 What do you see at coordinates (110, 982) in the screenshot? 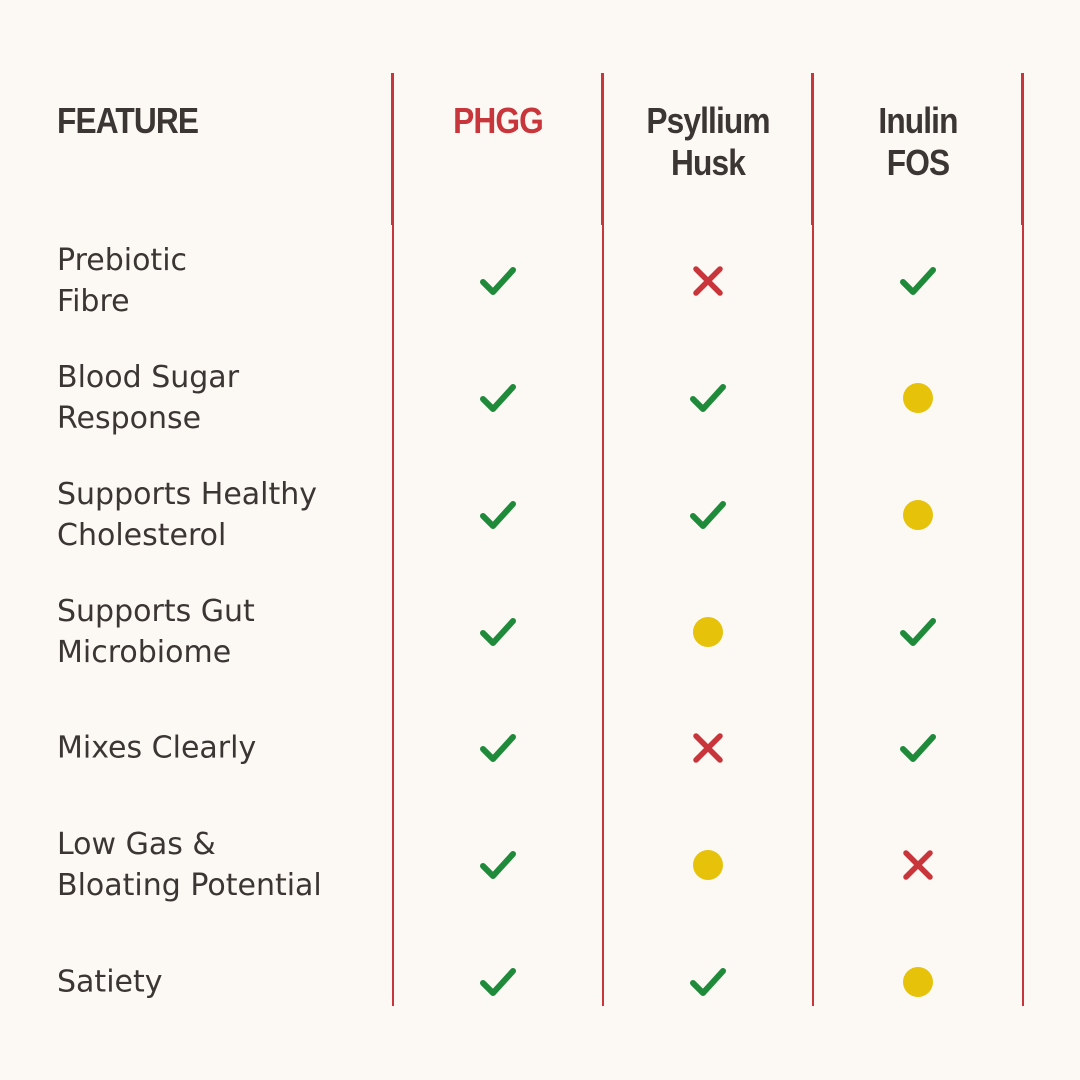
I see `feature-label: Satiety` at bounding box center [110, 982].